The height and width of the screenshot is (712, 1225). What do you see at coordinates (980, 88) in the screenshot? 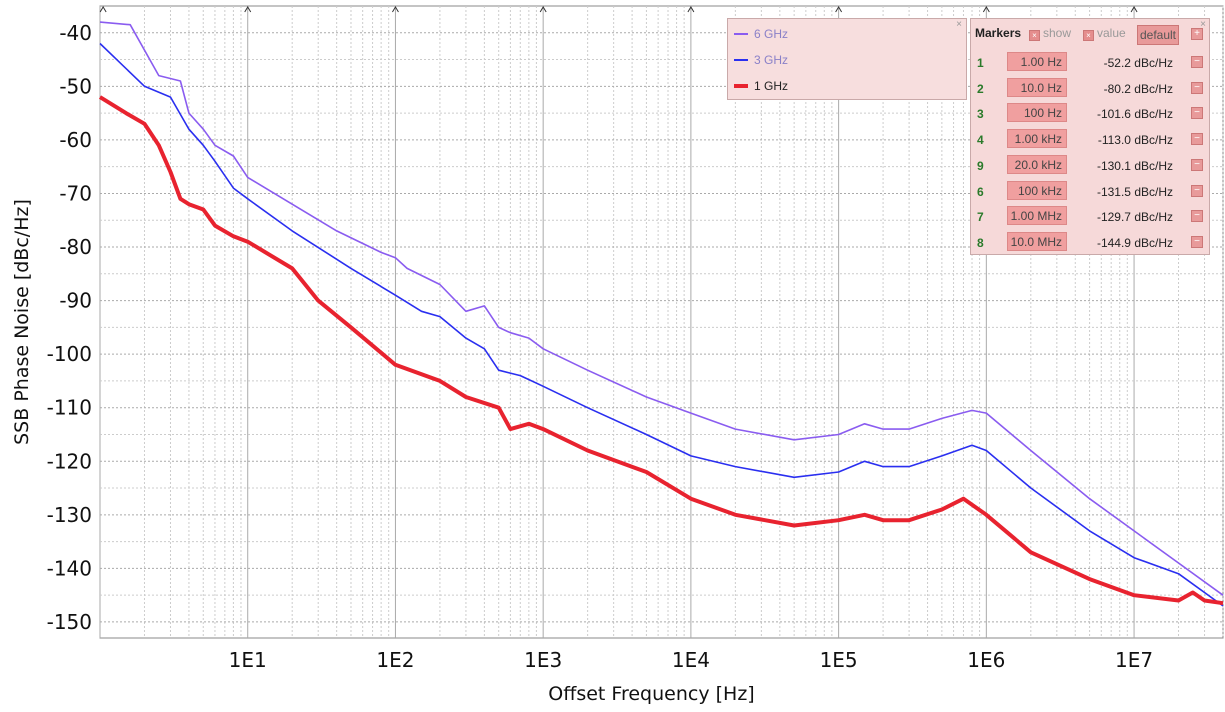
I see `marker-number: 2` at bounding box center [980, 88].